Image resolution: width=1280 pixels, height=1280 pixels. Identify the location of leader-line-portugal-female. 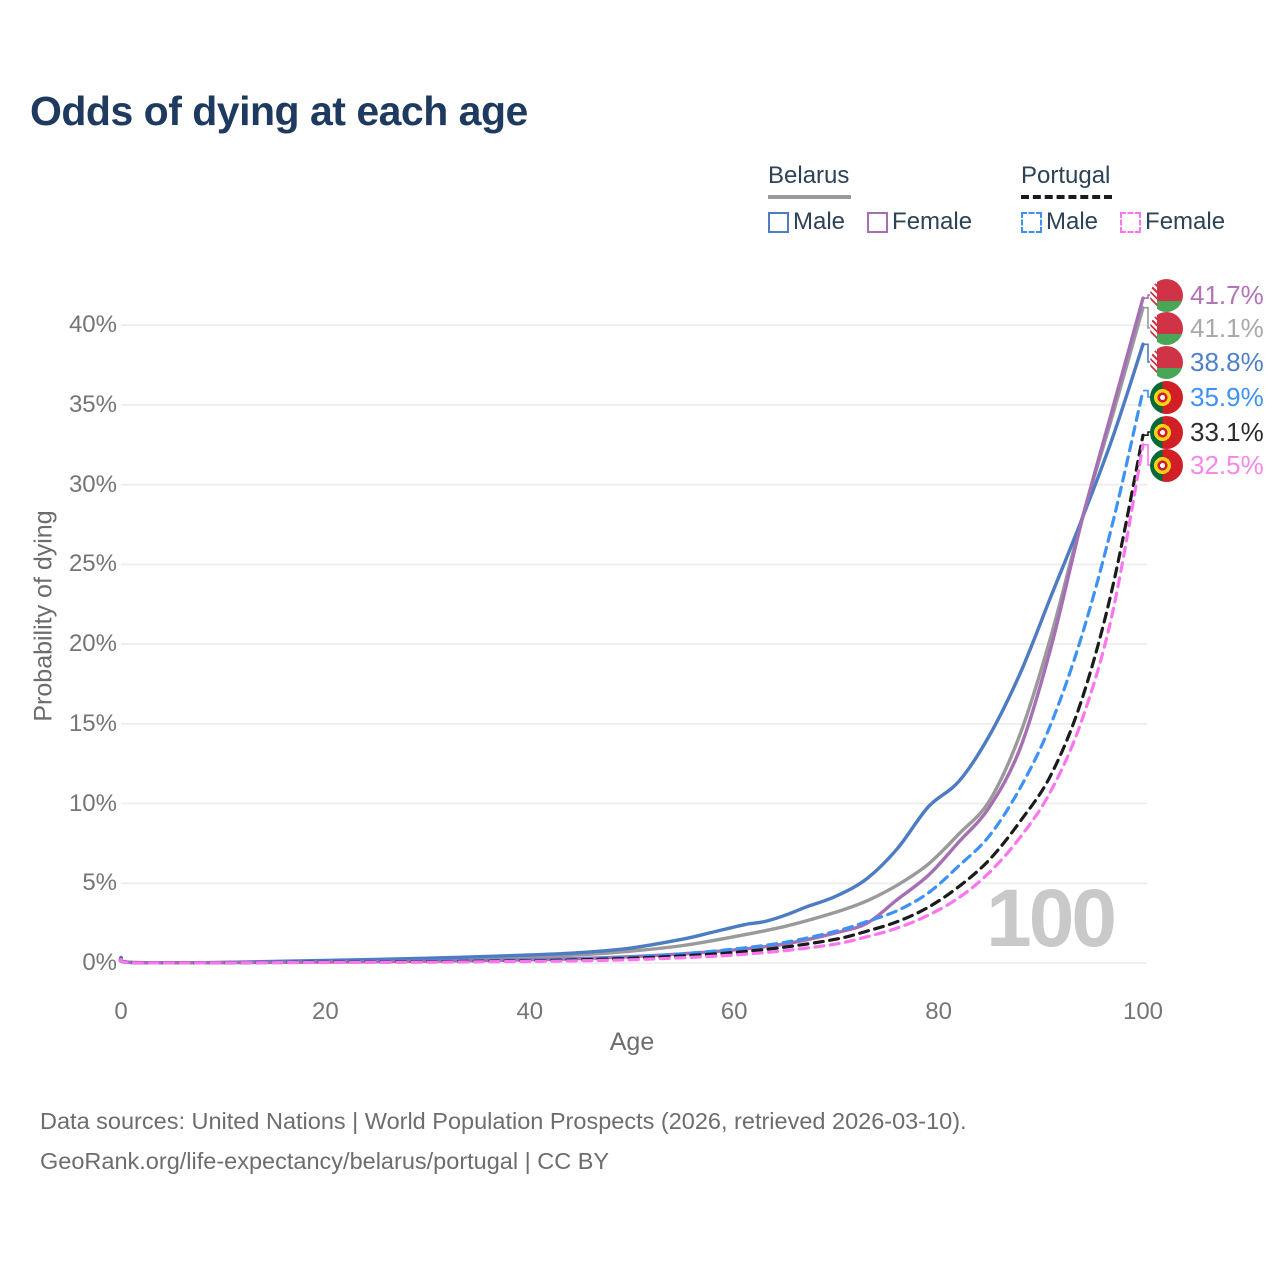
(1147, 455).